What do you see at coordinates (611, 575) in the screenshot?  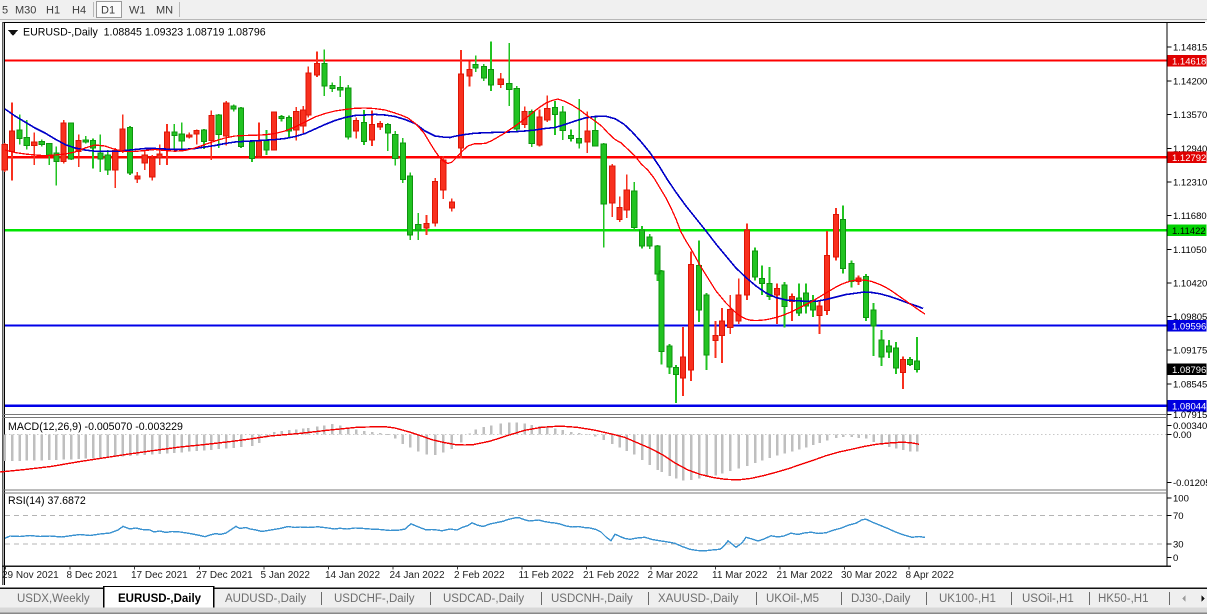 I see `svg-text: 21 Feb 2022` at bounding box center [611, 575].